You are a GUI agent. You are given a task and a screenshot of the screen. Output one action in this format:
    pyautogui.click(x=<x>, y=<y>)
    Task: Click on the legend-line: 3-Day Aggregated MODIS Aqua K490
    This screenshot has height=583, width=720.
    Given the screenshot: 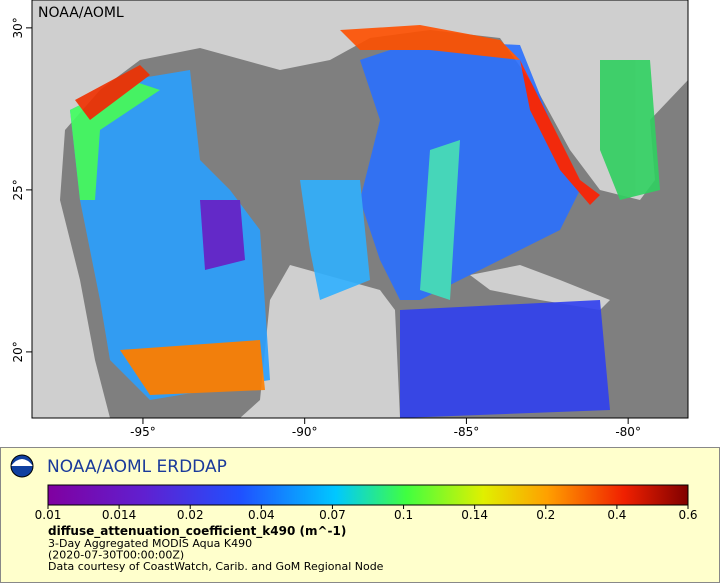 What is the action you would take?
    pyautogui.click(x=150, y=543)
    